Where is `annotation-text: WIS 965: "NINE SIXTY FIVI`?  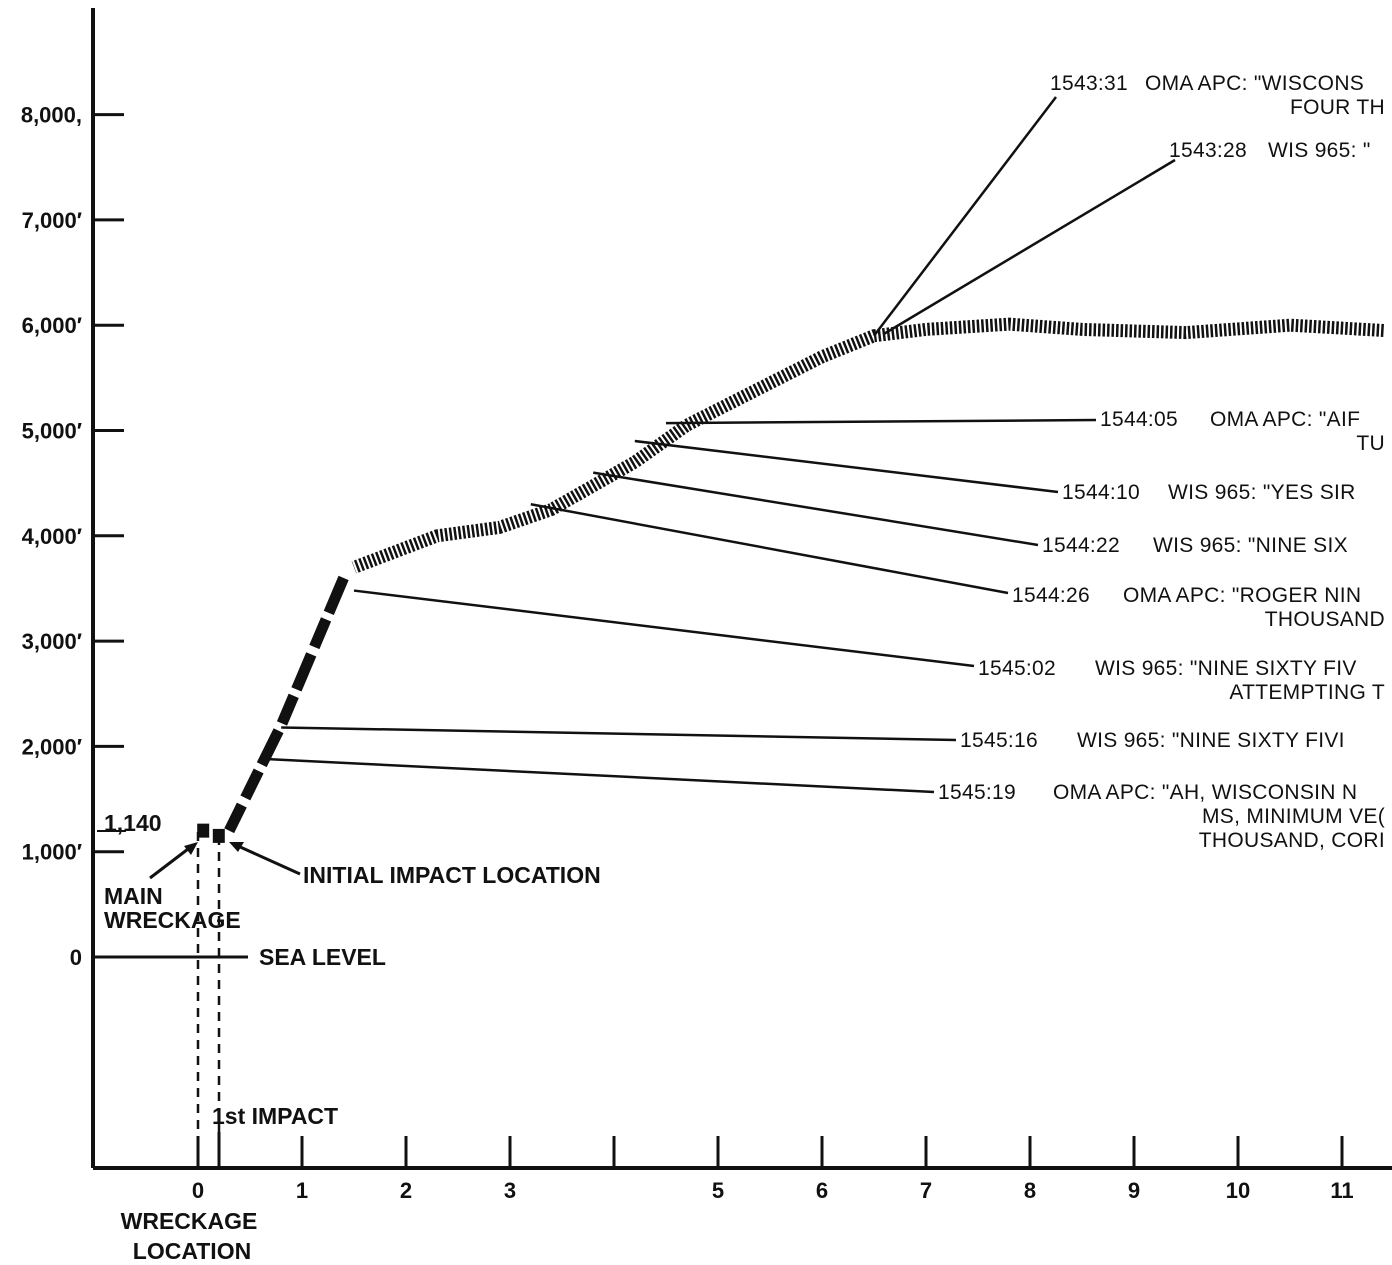
annotation-text: WIS 965: "NINE SIXTY FIVI is located at coordinates (1211, 740).